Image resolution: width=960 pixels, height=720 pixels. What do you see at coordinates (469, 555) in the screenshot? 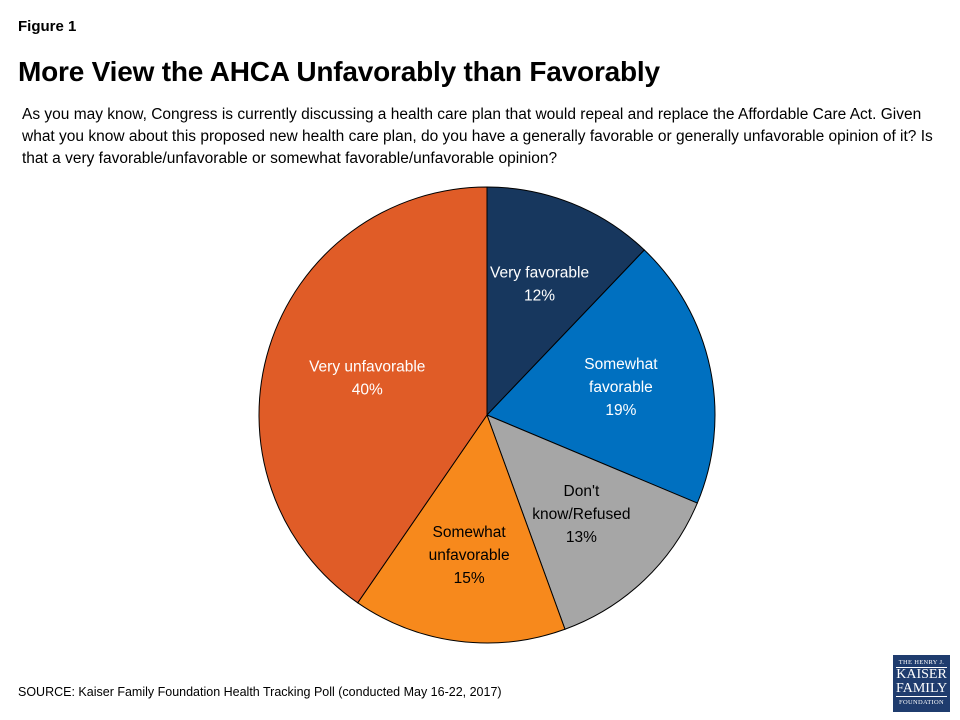
I see `slice-category-label: unfavorable` at bounding box center [469, 555].